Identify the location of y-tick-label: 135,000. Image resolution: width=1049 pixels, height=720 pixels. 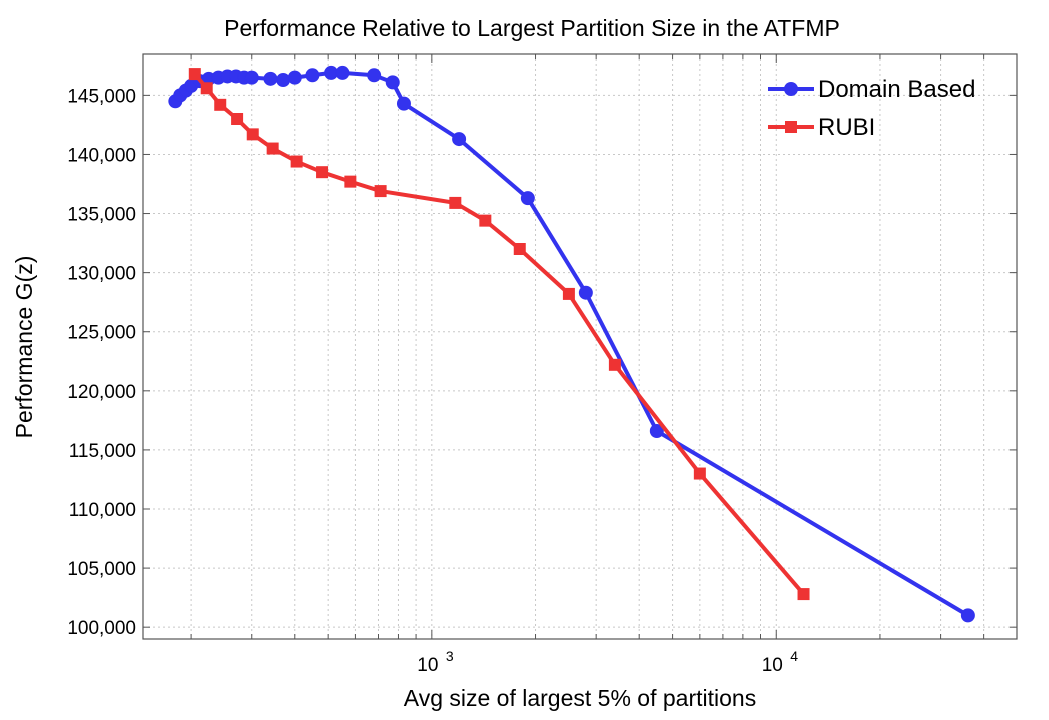
(101, 215).